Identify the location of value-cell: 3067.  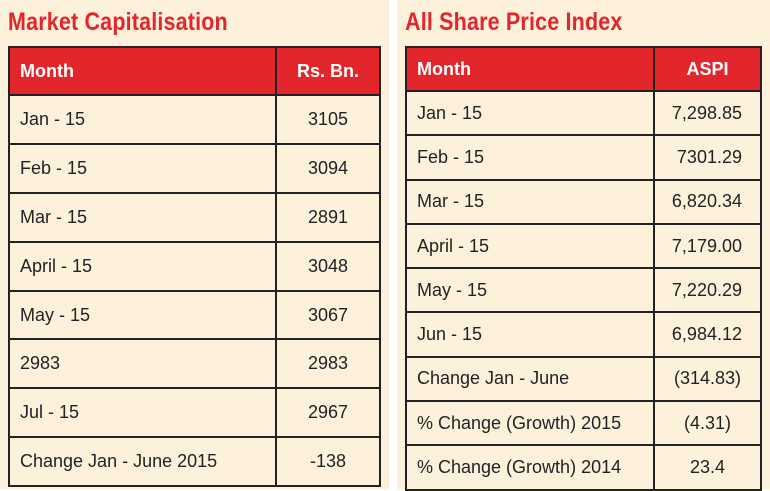
(328, 315).